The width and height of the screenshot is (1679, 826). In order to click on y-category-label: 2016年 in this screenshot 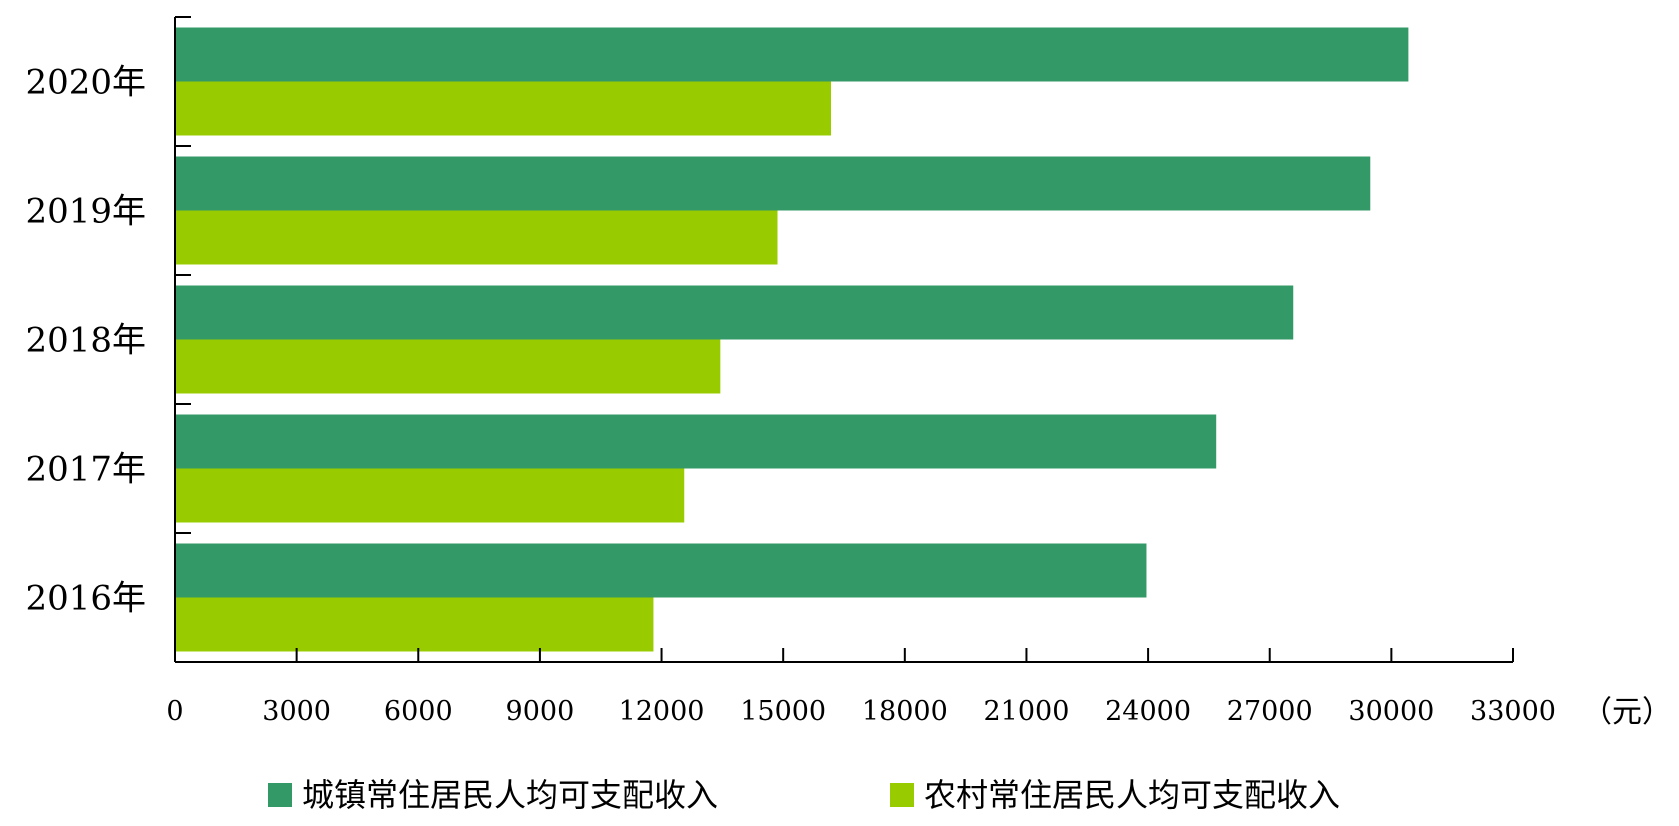, I will do `click(85, 599)`.